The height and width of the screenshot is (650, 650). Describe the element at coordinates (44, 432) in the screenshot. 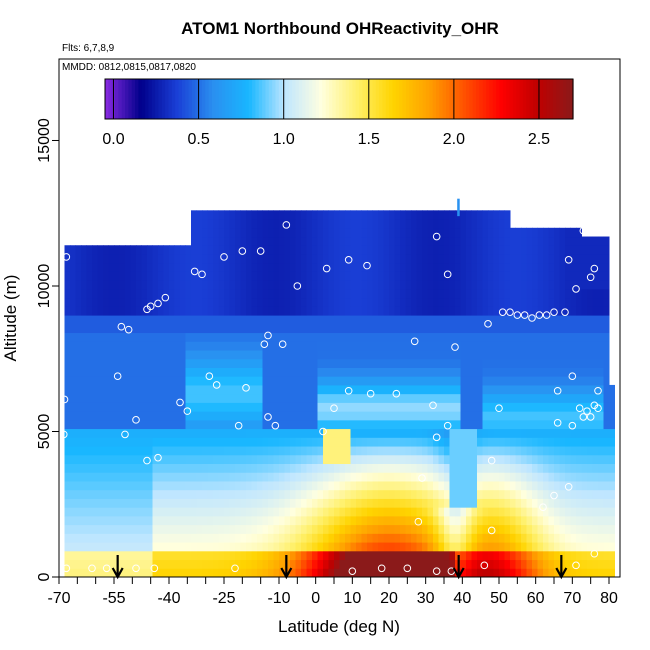

I see `y-tick-label: 5000` at that location.